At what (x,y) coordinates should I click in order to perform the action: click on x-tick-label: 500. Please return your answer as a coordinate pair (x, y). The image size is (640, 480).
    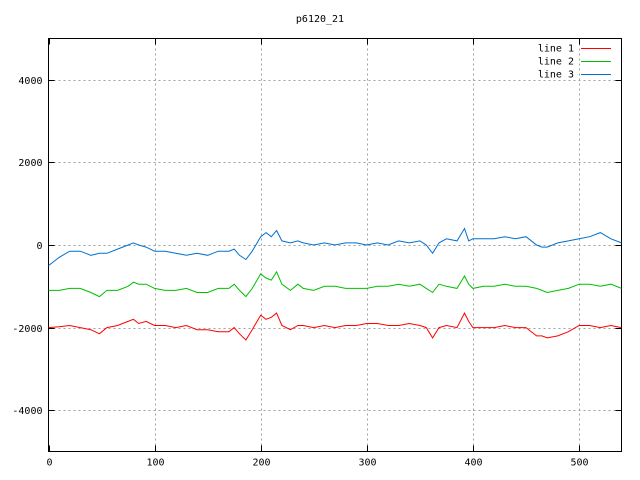
    Looking at the image, I should click on (579, 463).